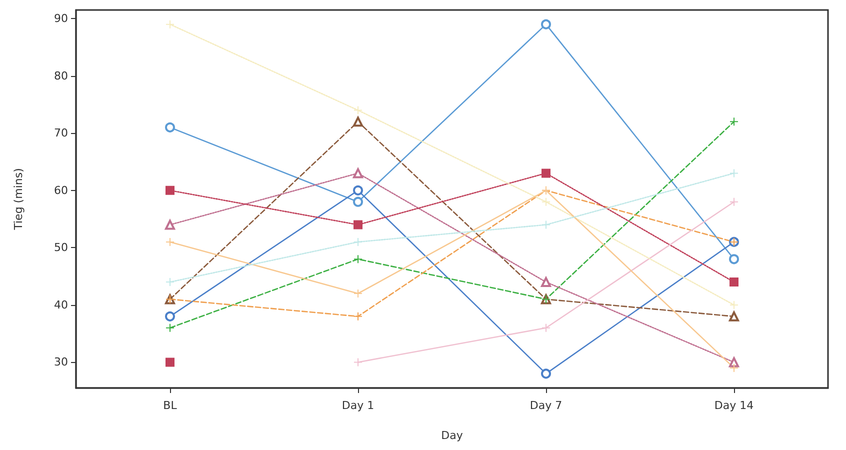 The width and height of the screenshot is (846, 450). Describe the element at coordinates (61, 19) in the screenshot. I see `y-tick-label: 90` at that location.